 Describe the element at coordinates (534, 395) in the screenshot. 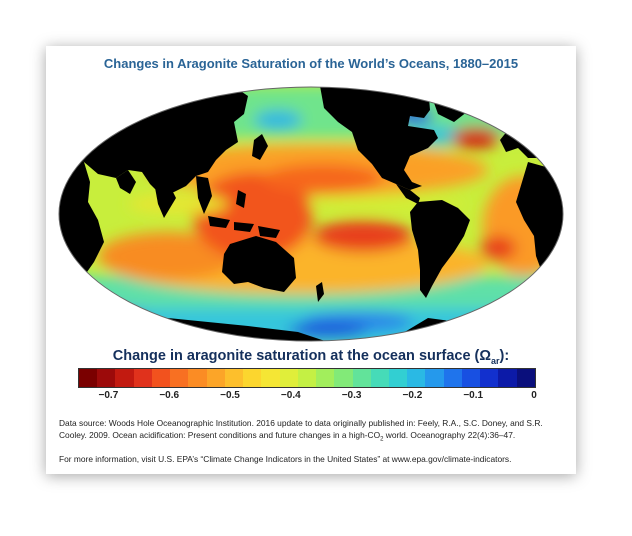

I see `colorbar-tick-label: 0` at that location.